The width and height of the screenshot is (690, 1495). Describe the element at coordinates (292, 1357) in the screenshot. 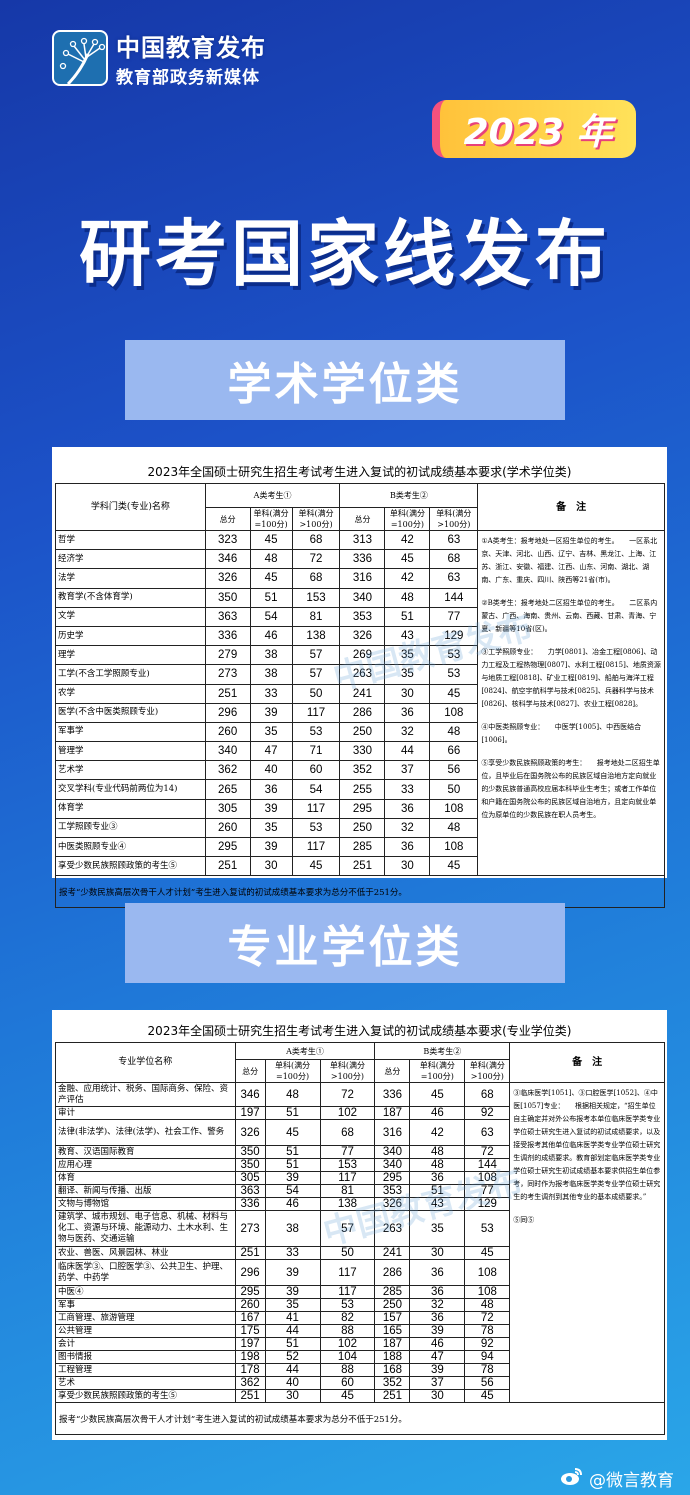

I see `score-cell: 52` at that location.